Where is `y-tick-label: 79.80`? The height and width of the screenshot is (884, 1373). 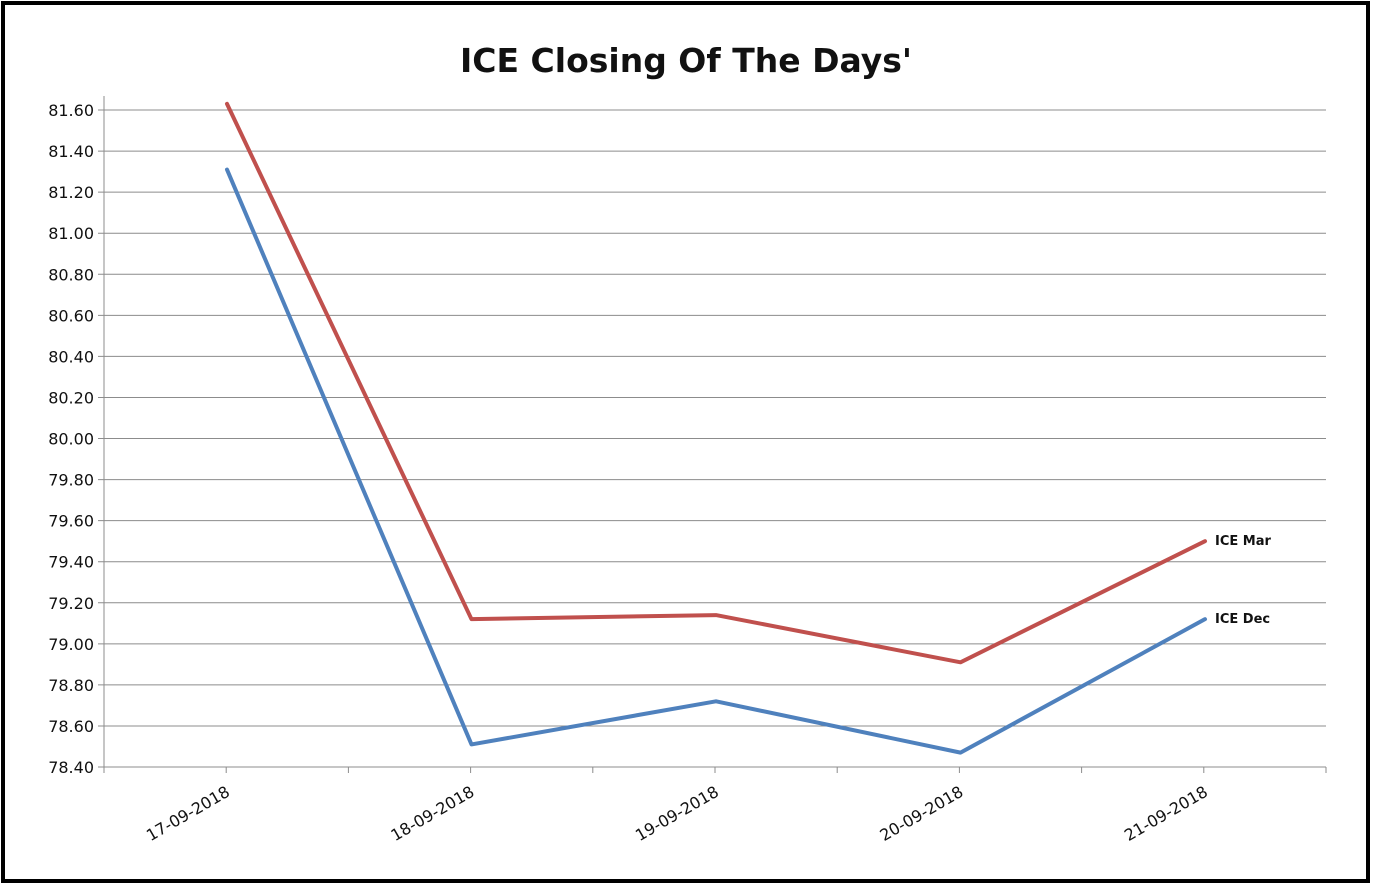
y-tick-label: 79.80 is located at coordinates (71, 480).